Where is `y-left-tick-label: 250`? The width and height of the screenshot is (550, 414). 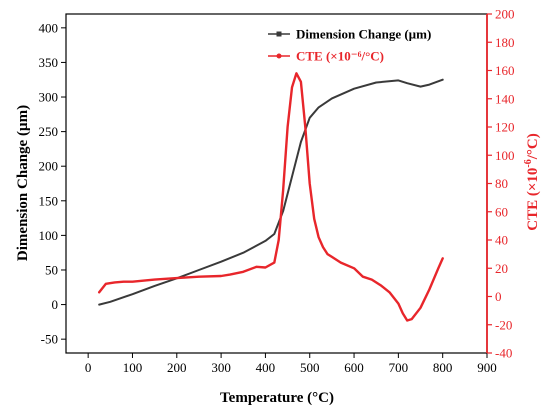
y-left-tick-label: 250 is located at coordinates (49, 131).